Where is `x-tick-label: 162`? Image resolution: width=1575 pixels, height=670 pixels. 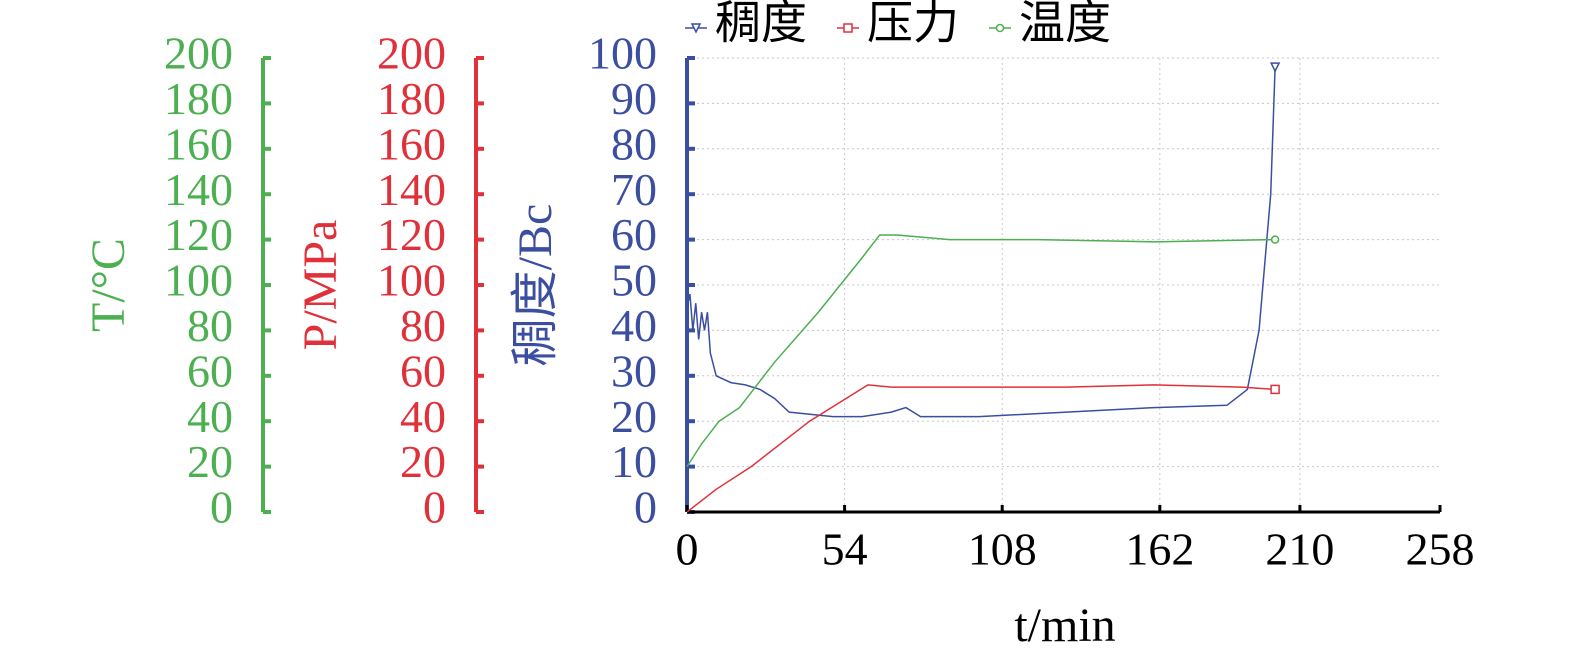 x-tick-label: 162 is located at coordinates (1159, 549).